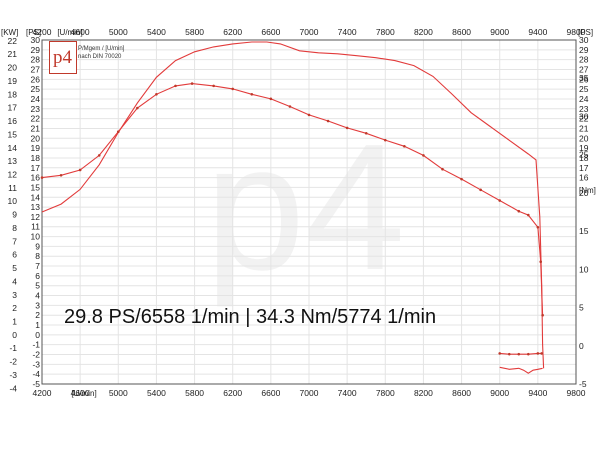 The width and height of the screenshot is (600, 450). I want to click on ps-tick-label: -2, so click(36, 355).